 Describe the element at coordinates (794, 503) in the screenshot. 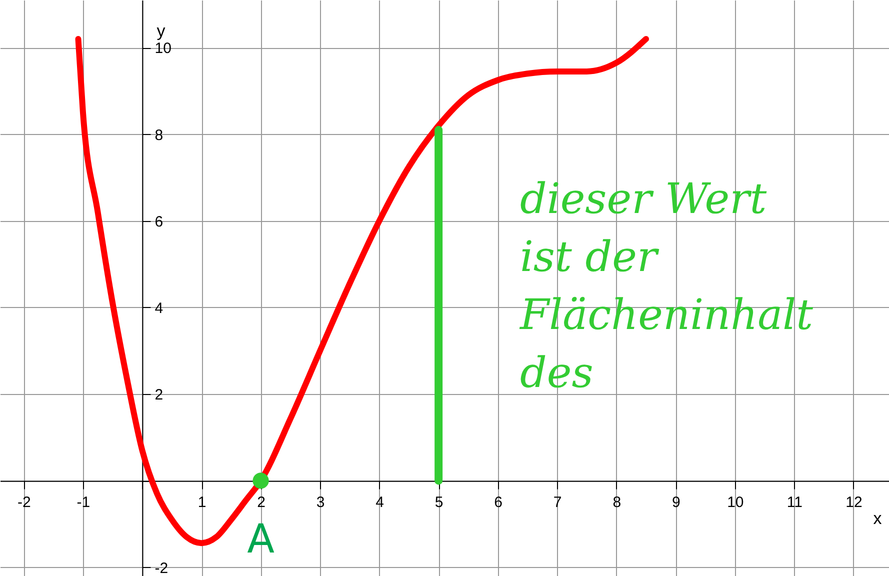

I see `x-tick-label: 11` at that location.